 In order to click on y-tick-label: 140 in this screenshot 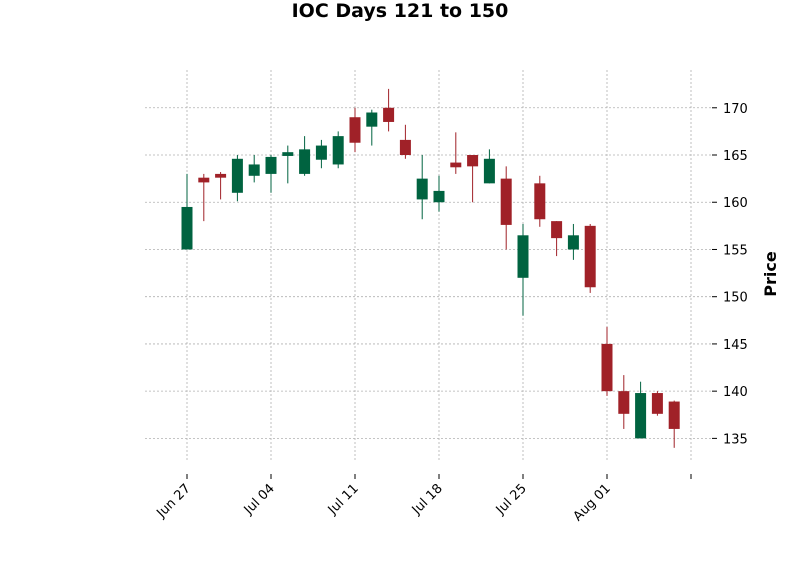, I will do `click(735, 392)`.